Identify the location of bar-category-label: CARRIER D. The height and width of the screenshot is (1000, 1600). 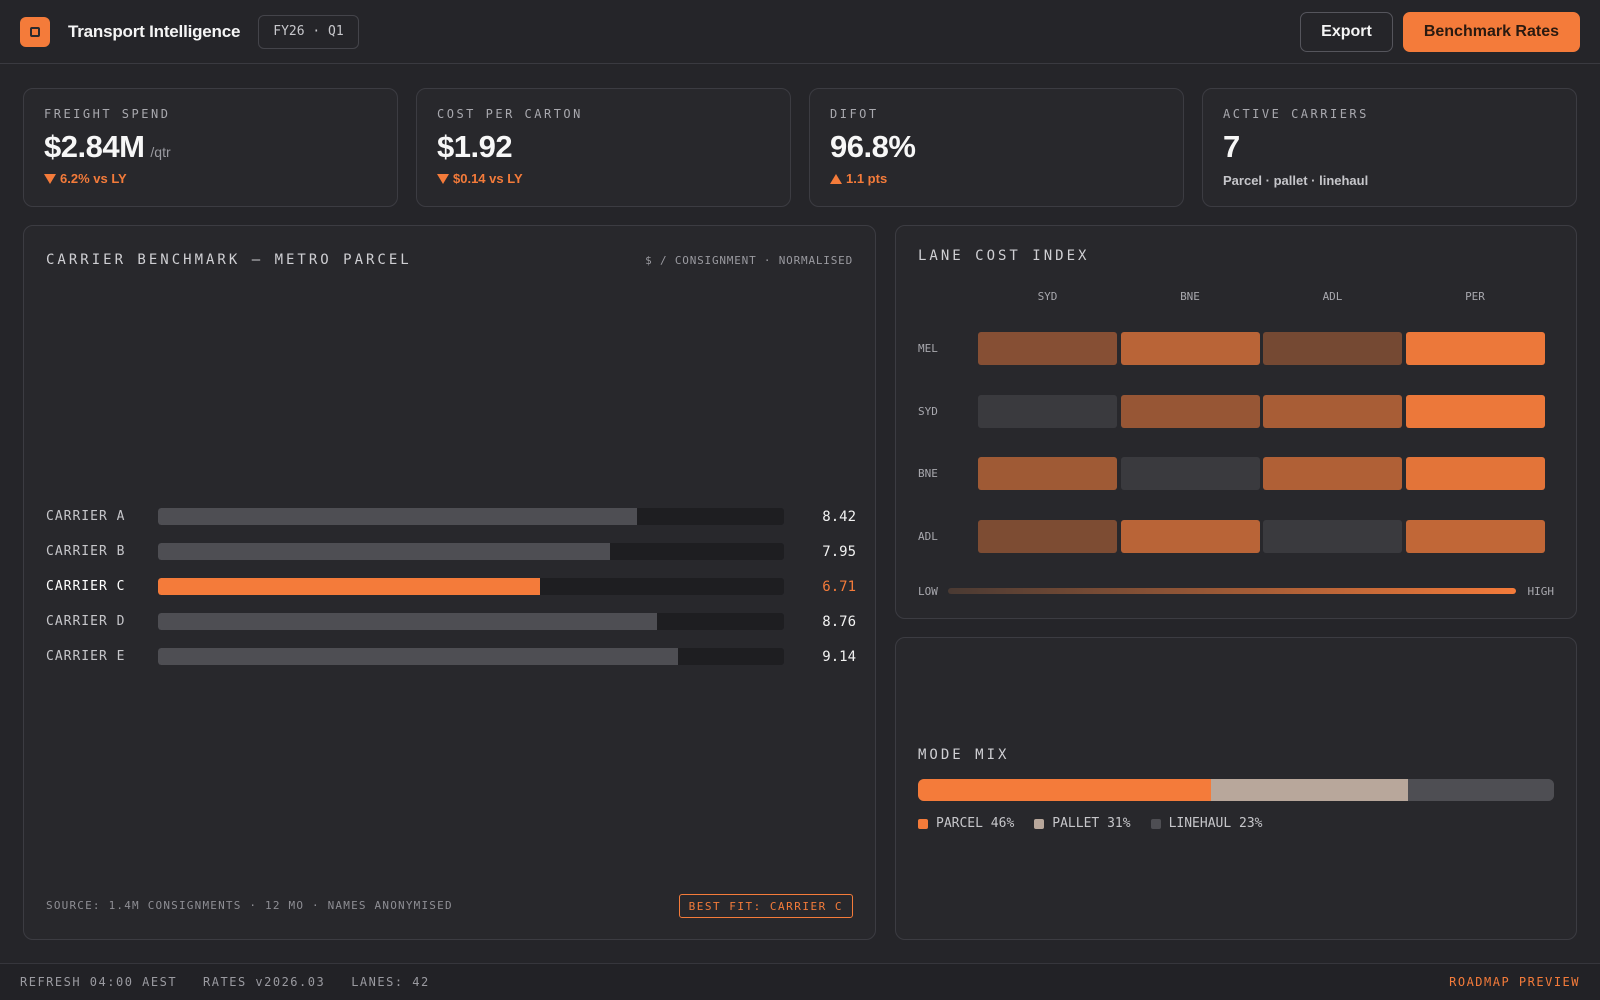
(86, 621).